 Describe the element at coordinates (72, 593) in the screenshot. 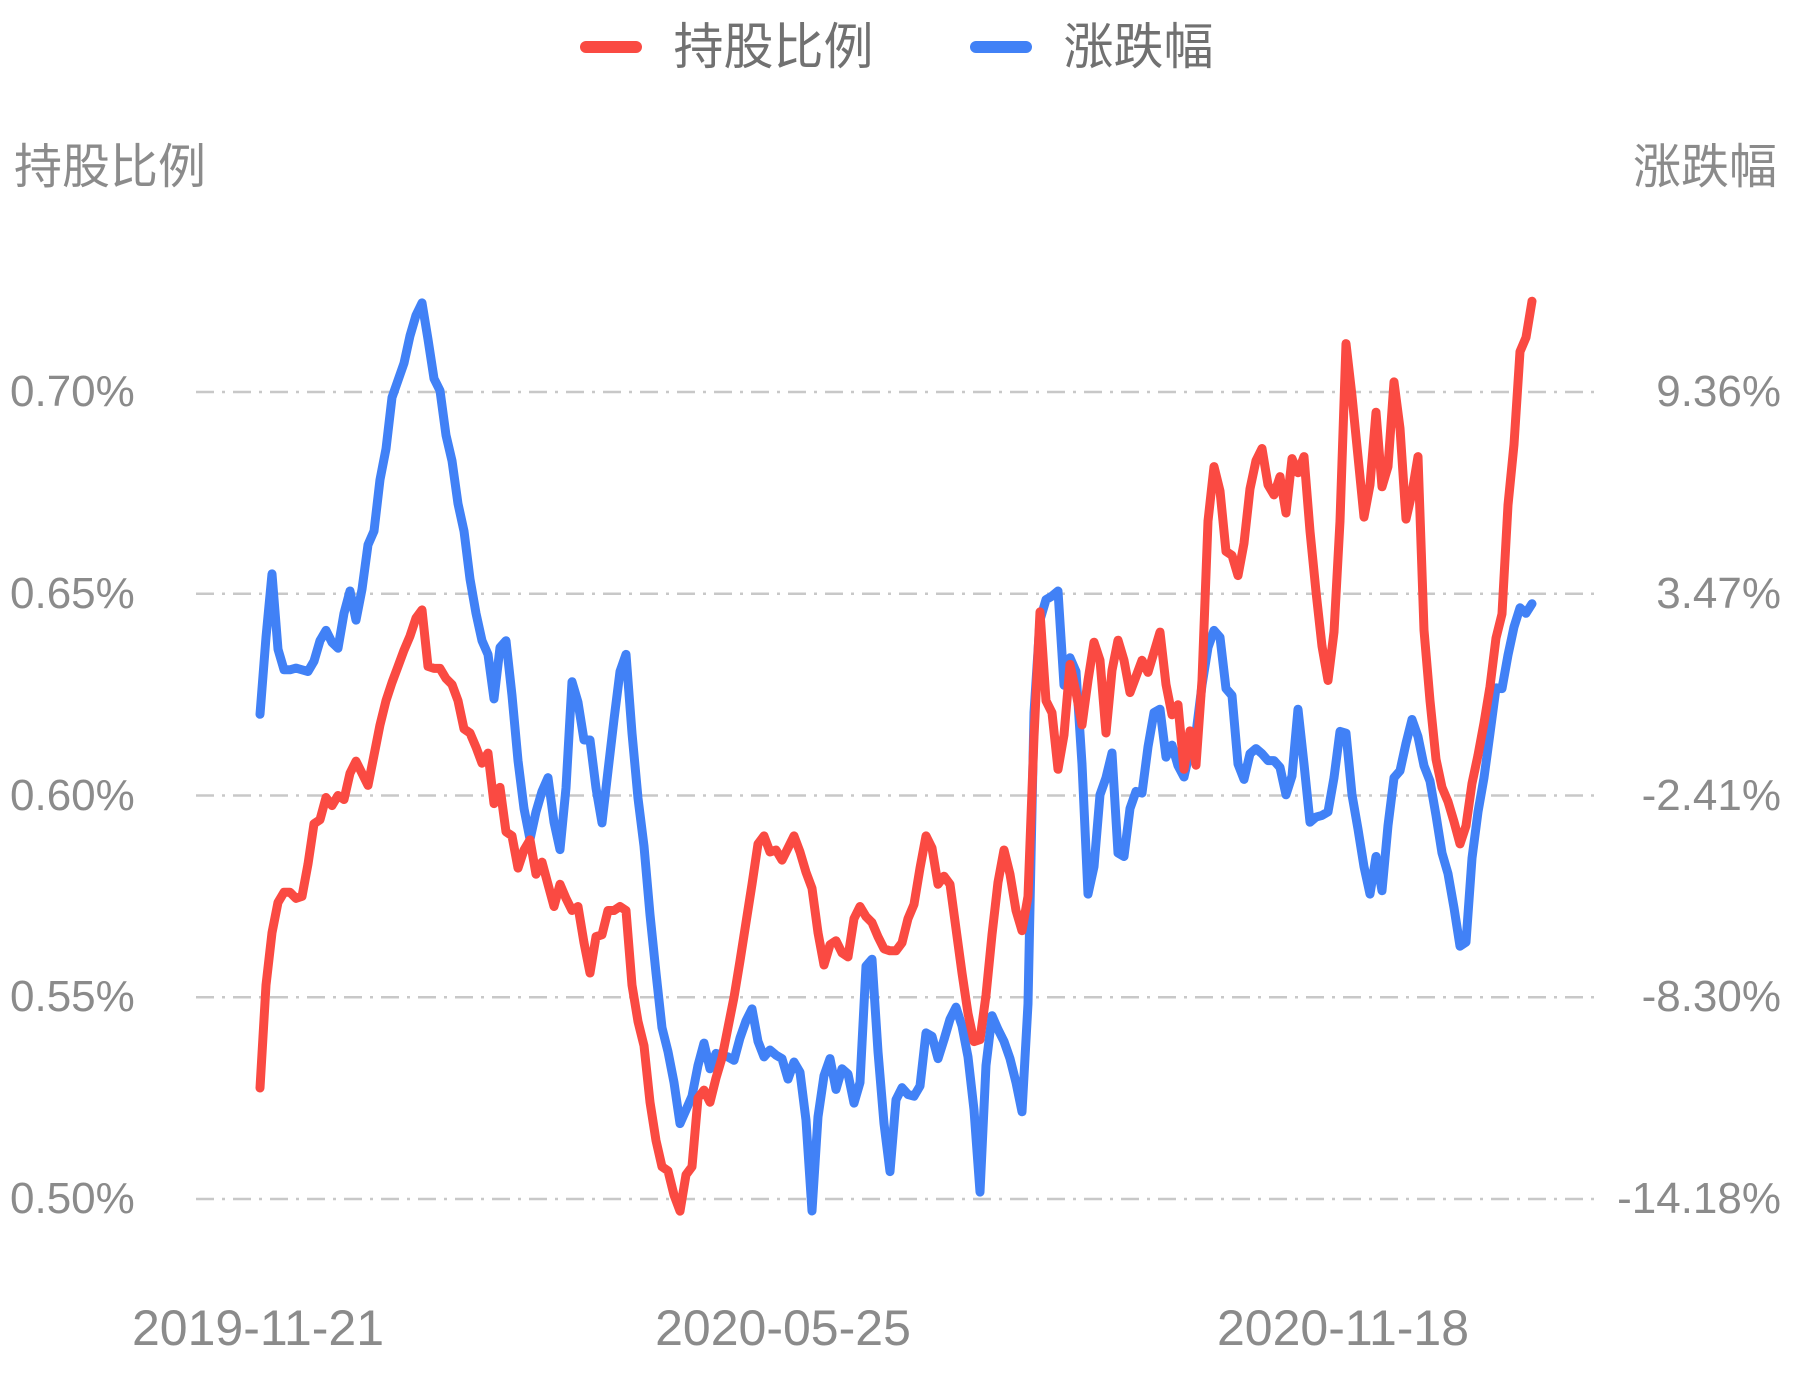

I see `left-axis-tick-label: 0.65%` at that location.